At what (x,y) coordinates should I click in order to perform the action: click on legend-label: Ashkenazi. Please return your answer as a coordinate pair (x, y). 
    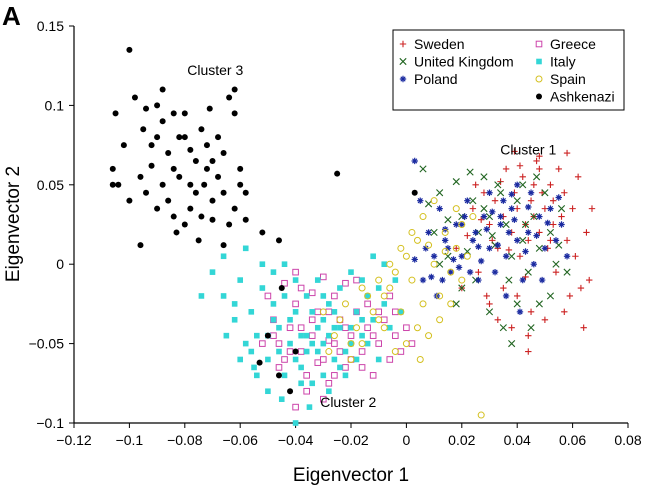
    Looking at the image, I should click on (582, 97).